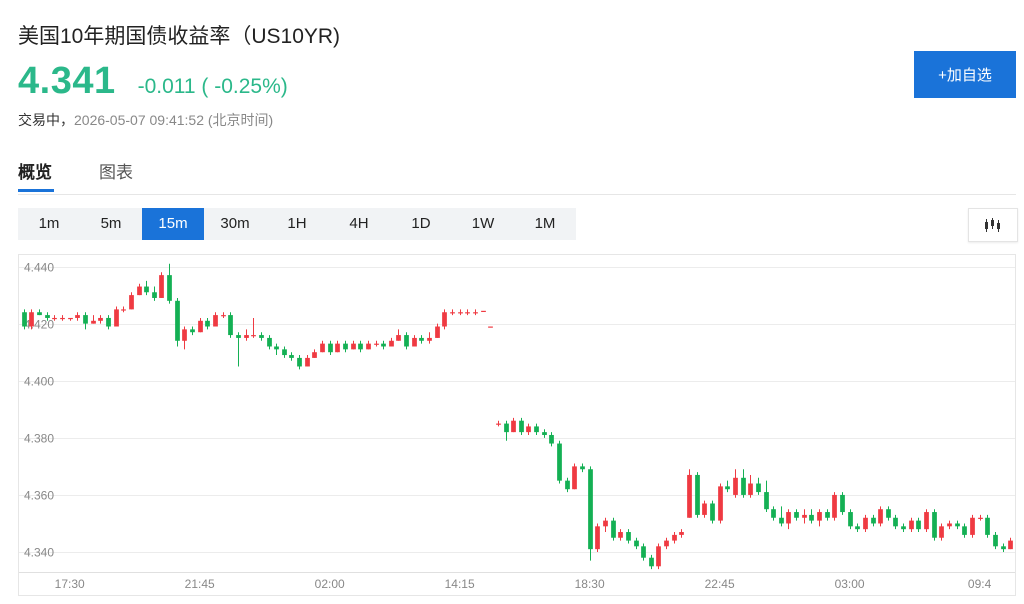 This screenshot has width=1024, height=604. I want to click on y-tick-label: 4.400, so click(39, 382).